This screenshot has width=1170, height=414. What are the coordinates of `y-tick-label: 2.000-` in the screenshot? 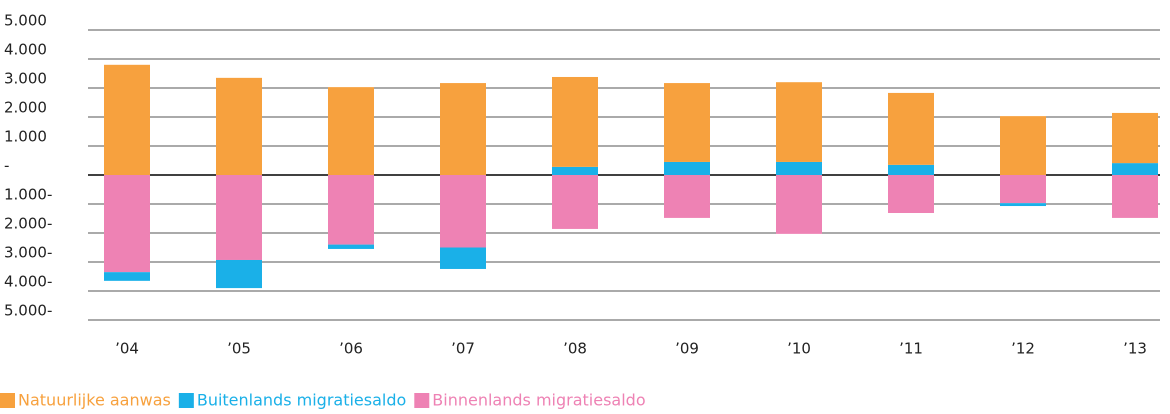 It's located at (28, 224).